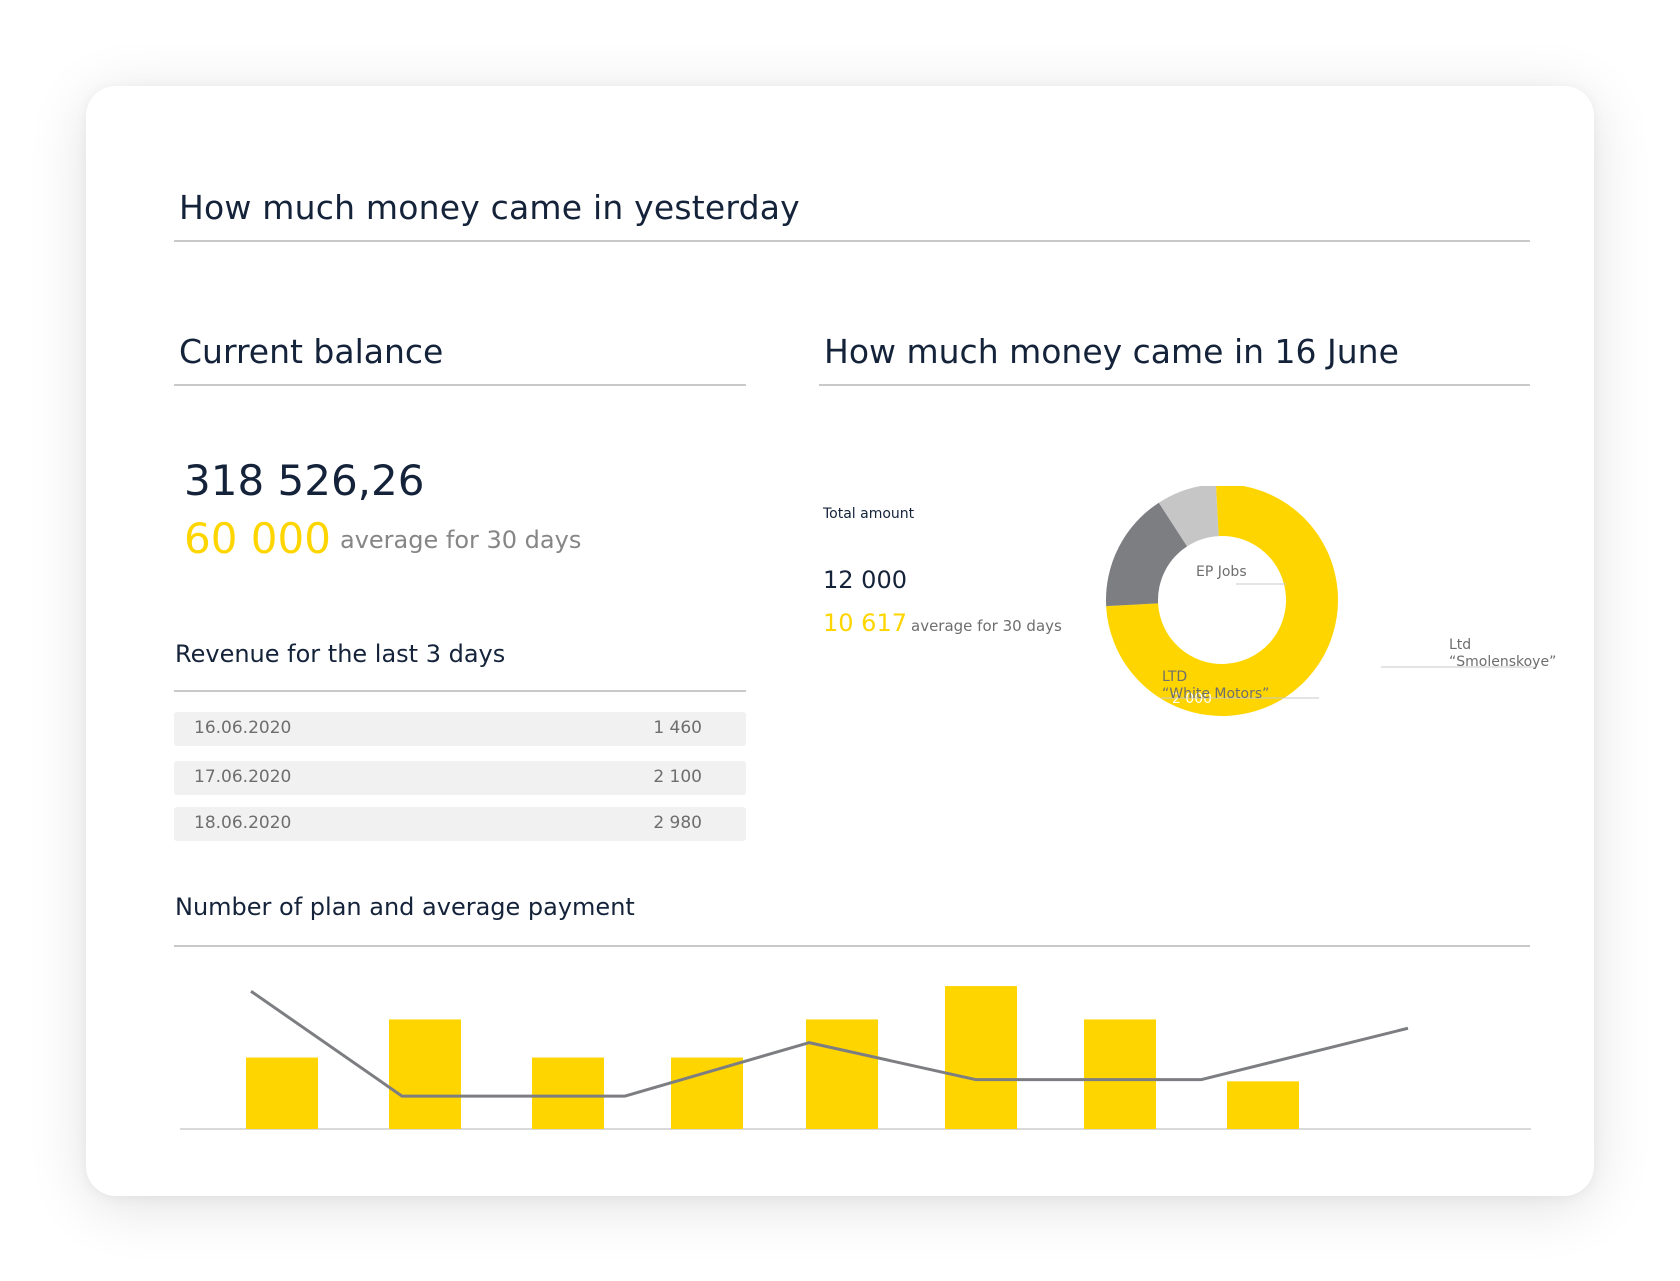 The height and width of the screenshot is (1281, 1680). Describe the element at coordinates (1368, 685) in the screenshot. I see `donut-value-label: 9 000` at that location.